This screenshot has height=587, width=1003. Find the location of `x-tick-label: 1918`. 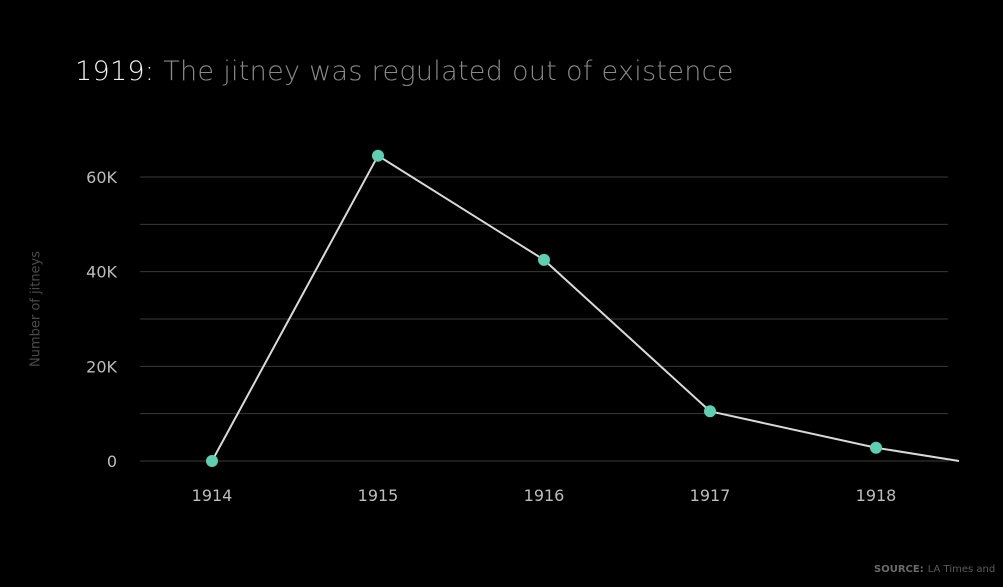

x-tick-label: 1918 is located at coordinates (876, 495).